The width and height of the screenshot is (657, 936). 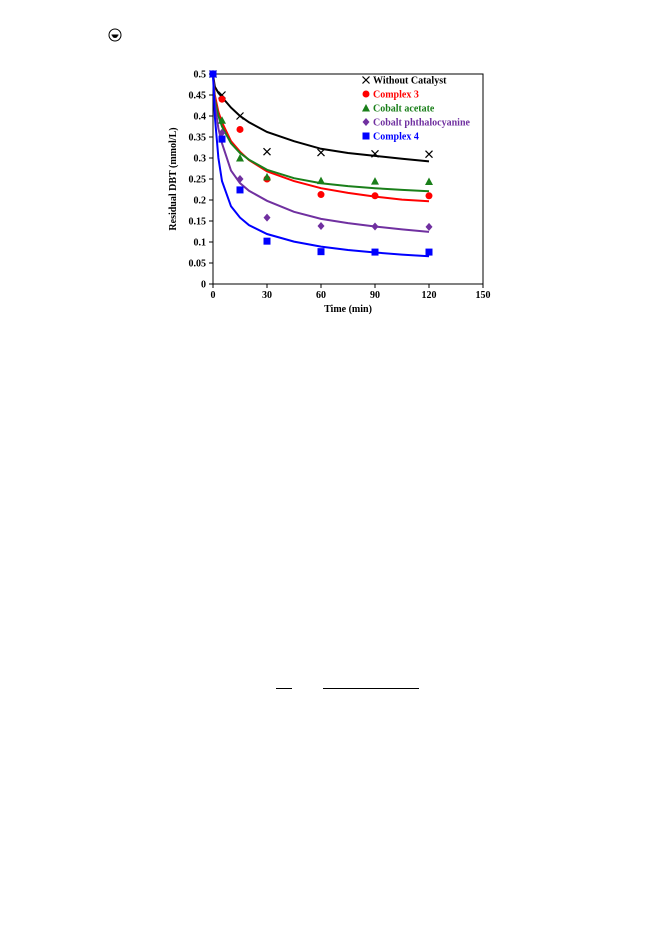 I want to click on fit-lines, so click(x=321, y=165).